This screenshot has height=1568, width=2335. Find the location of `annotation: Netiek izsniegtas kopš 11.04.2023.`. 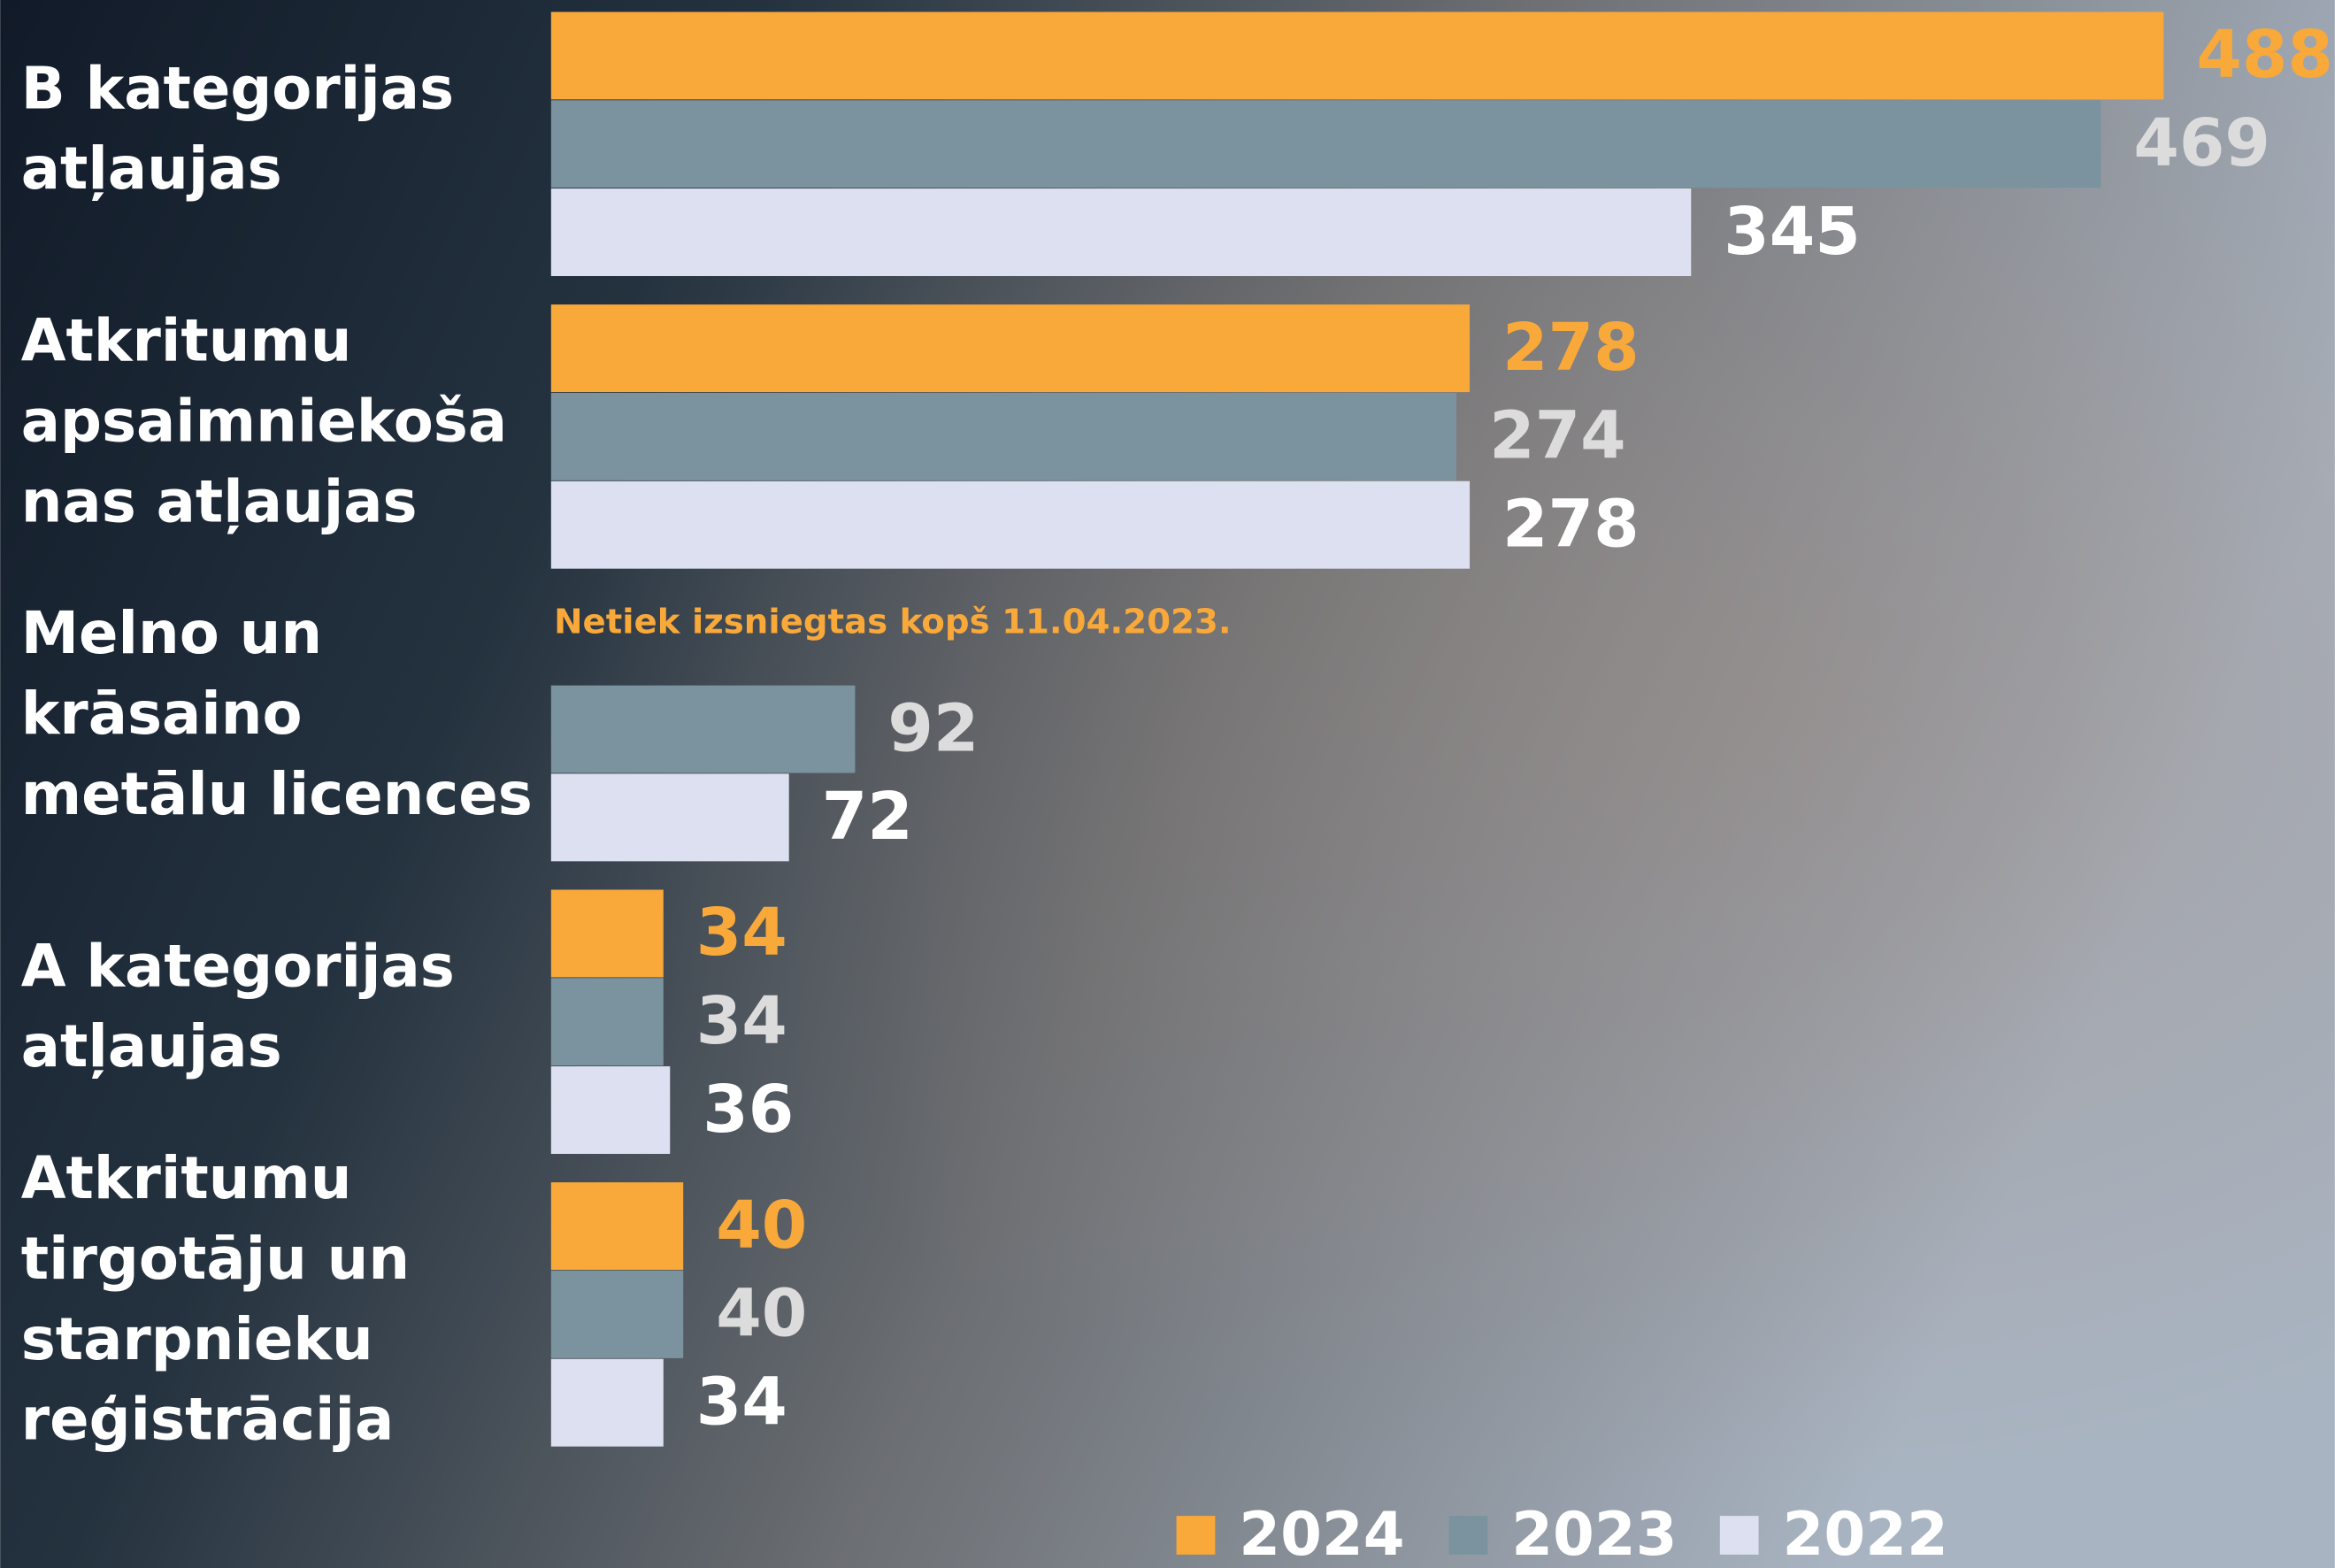

annotation: Netiek izsniegtas kopš 11.04.2023. is located at coordinates (893, 622).